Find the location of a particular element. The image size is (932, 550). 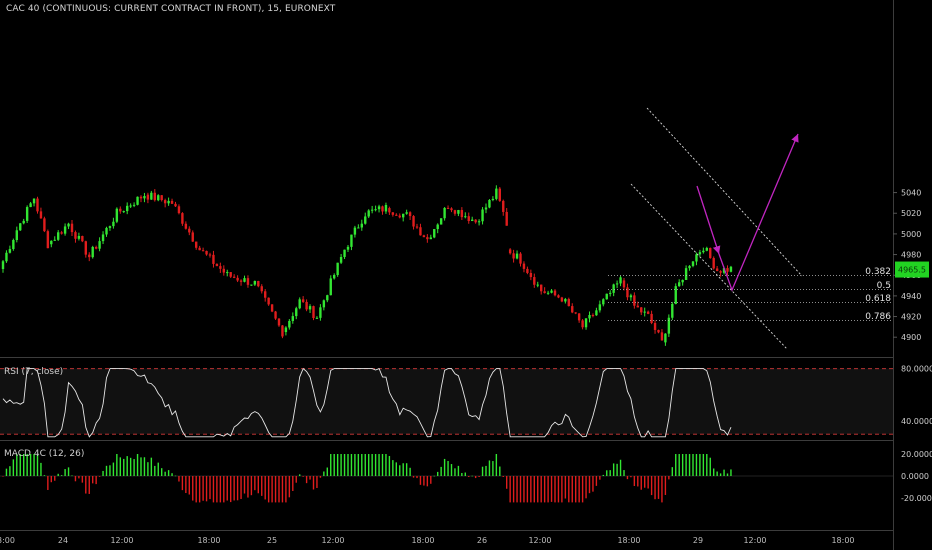

macd-tick-label: -20.0000 is located at coordinates (916, 498).